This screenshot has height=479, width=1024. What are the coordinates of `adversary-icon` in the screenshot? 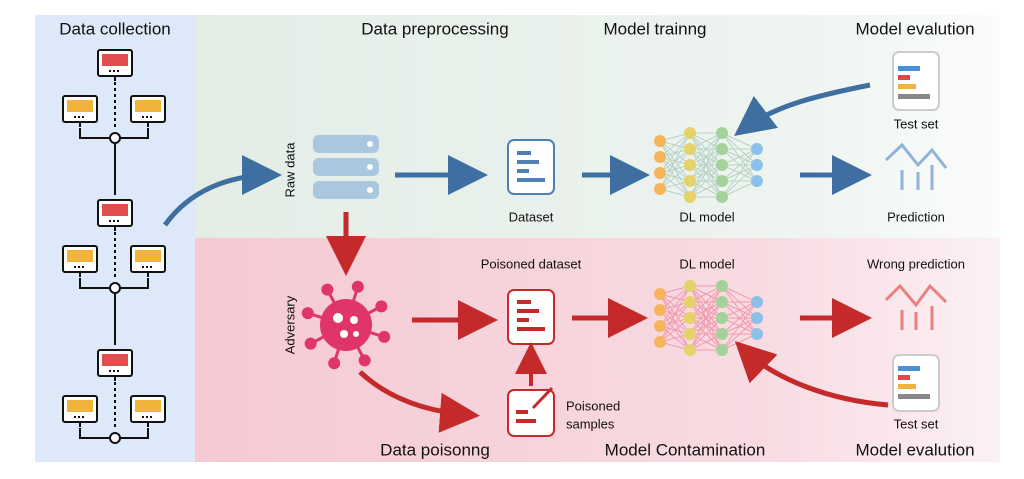 It's located at (346, 325).